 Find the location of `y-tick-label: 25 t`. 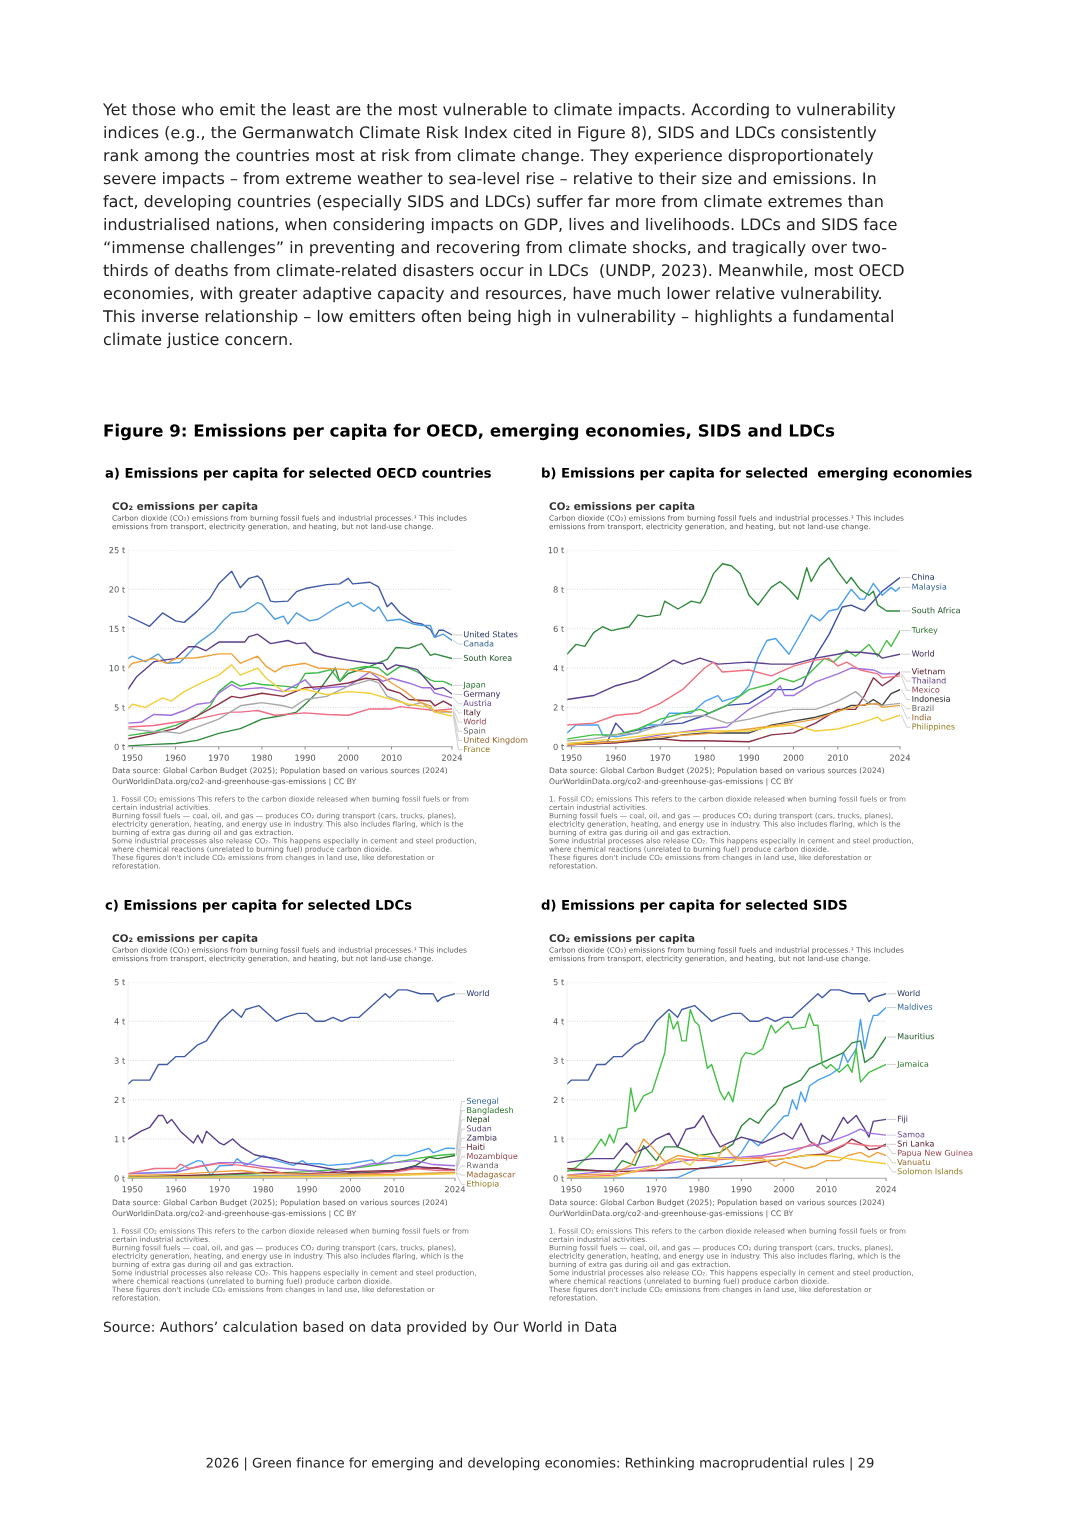

y-tick-label: 25 t is located at coordinates (117, 550).